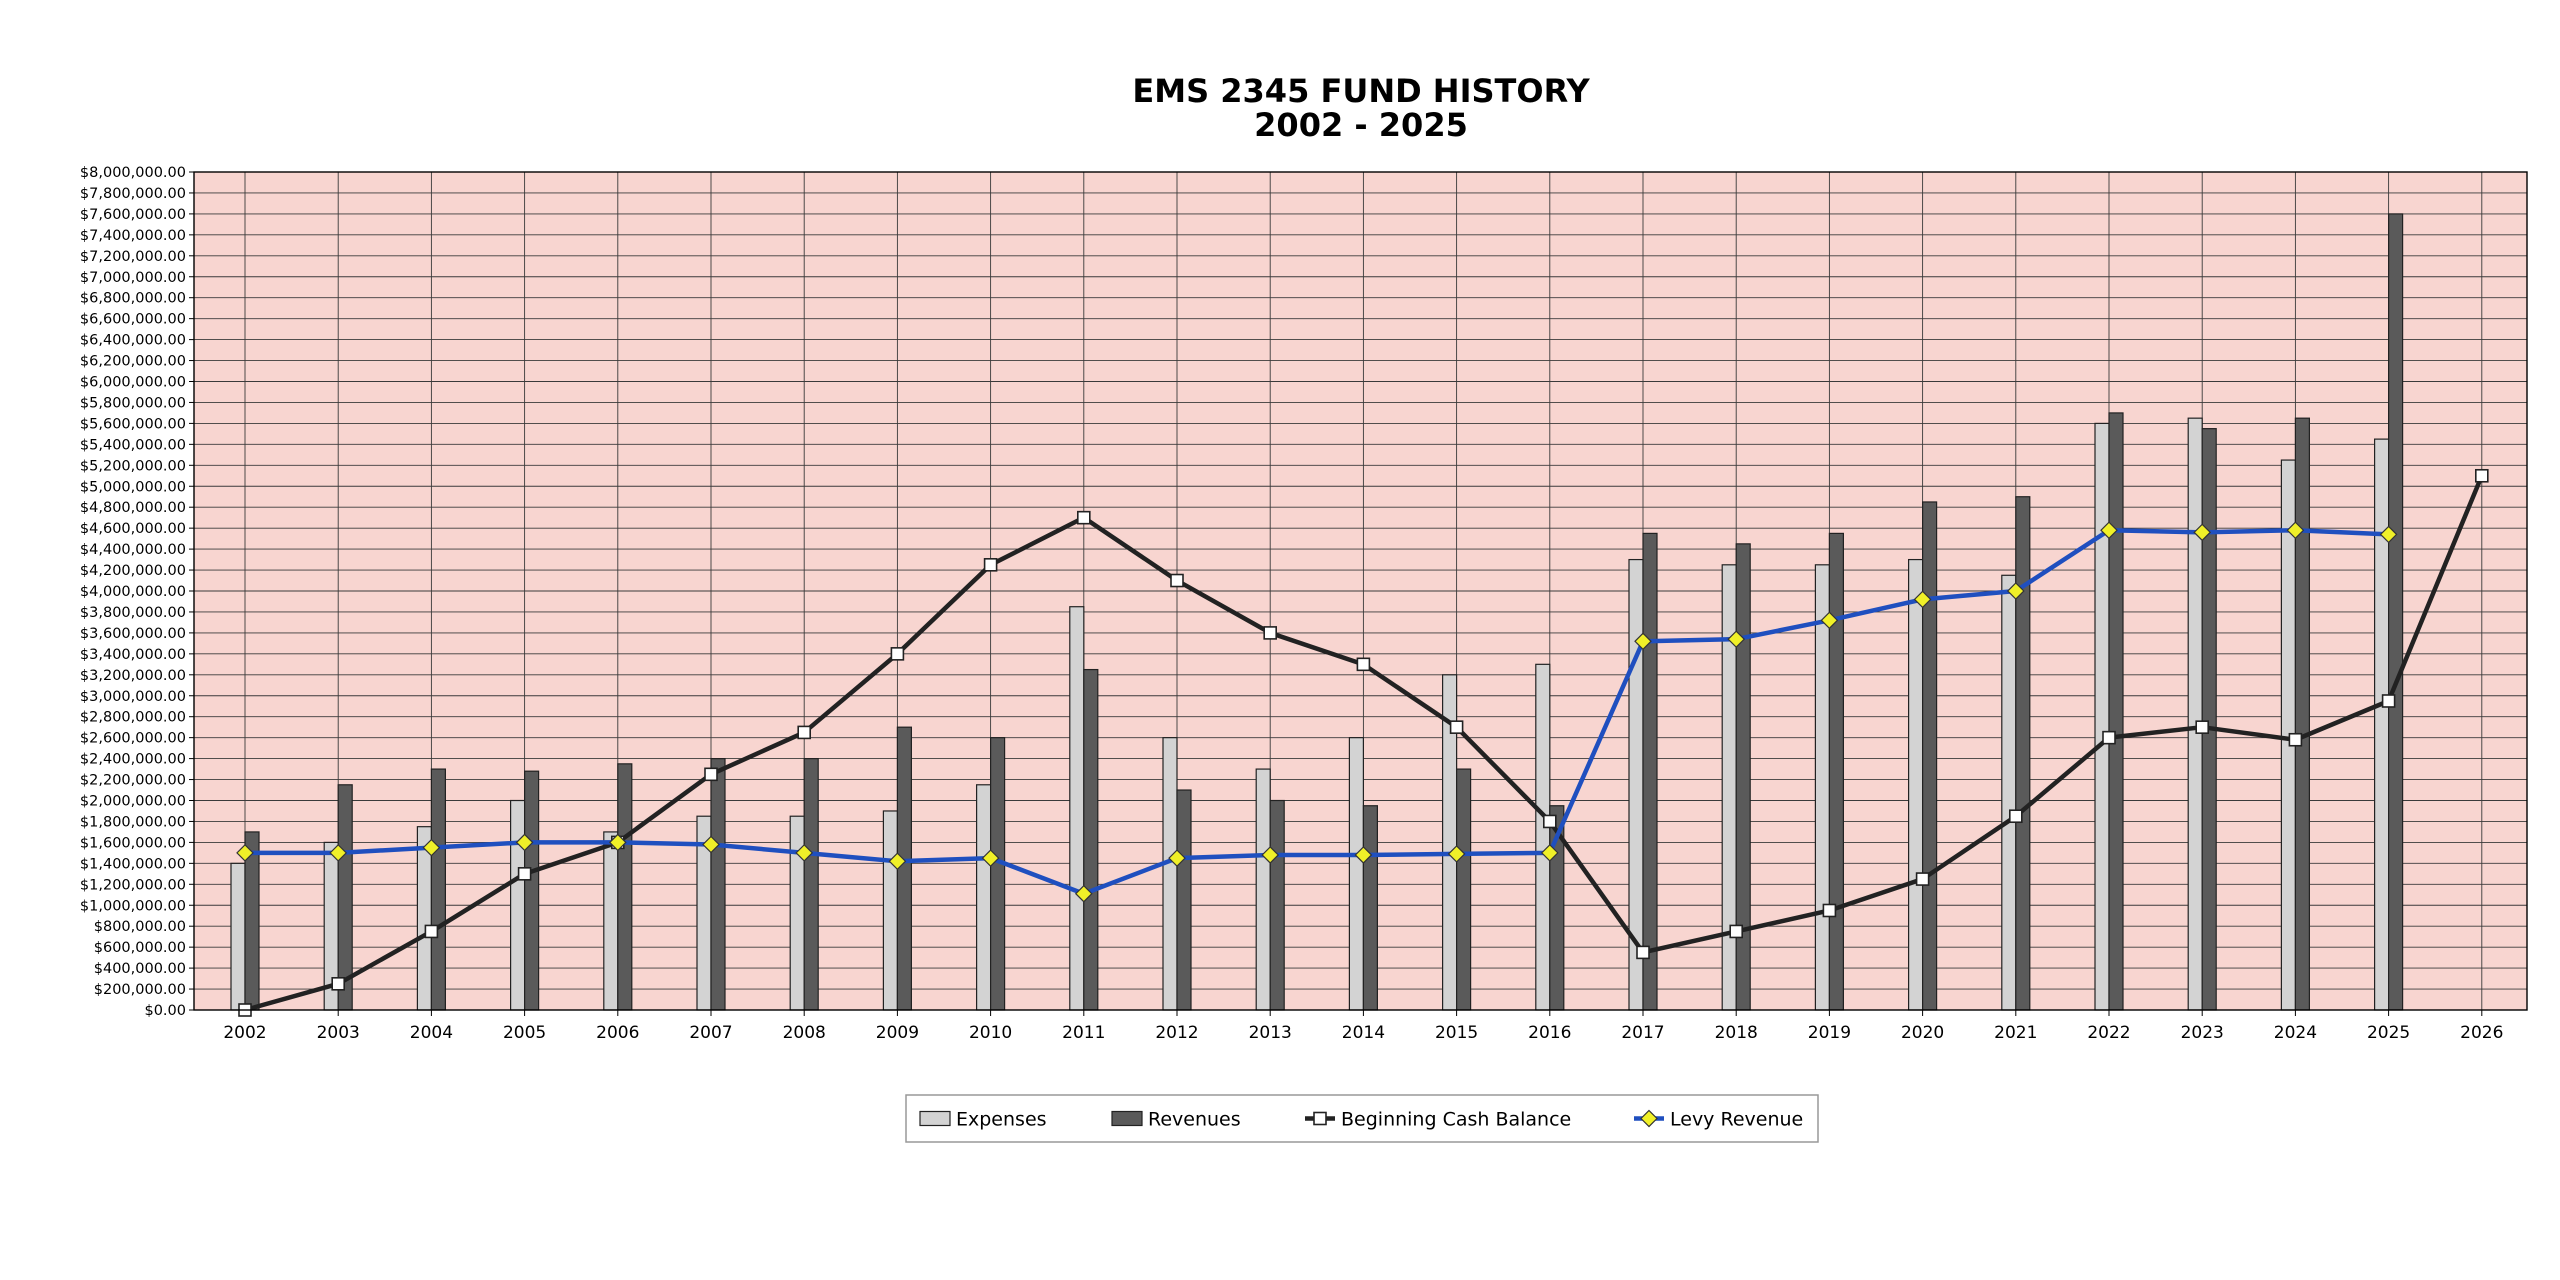  I want to click on y-tick-label: $400,000.00, so click(140, 969).